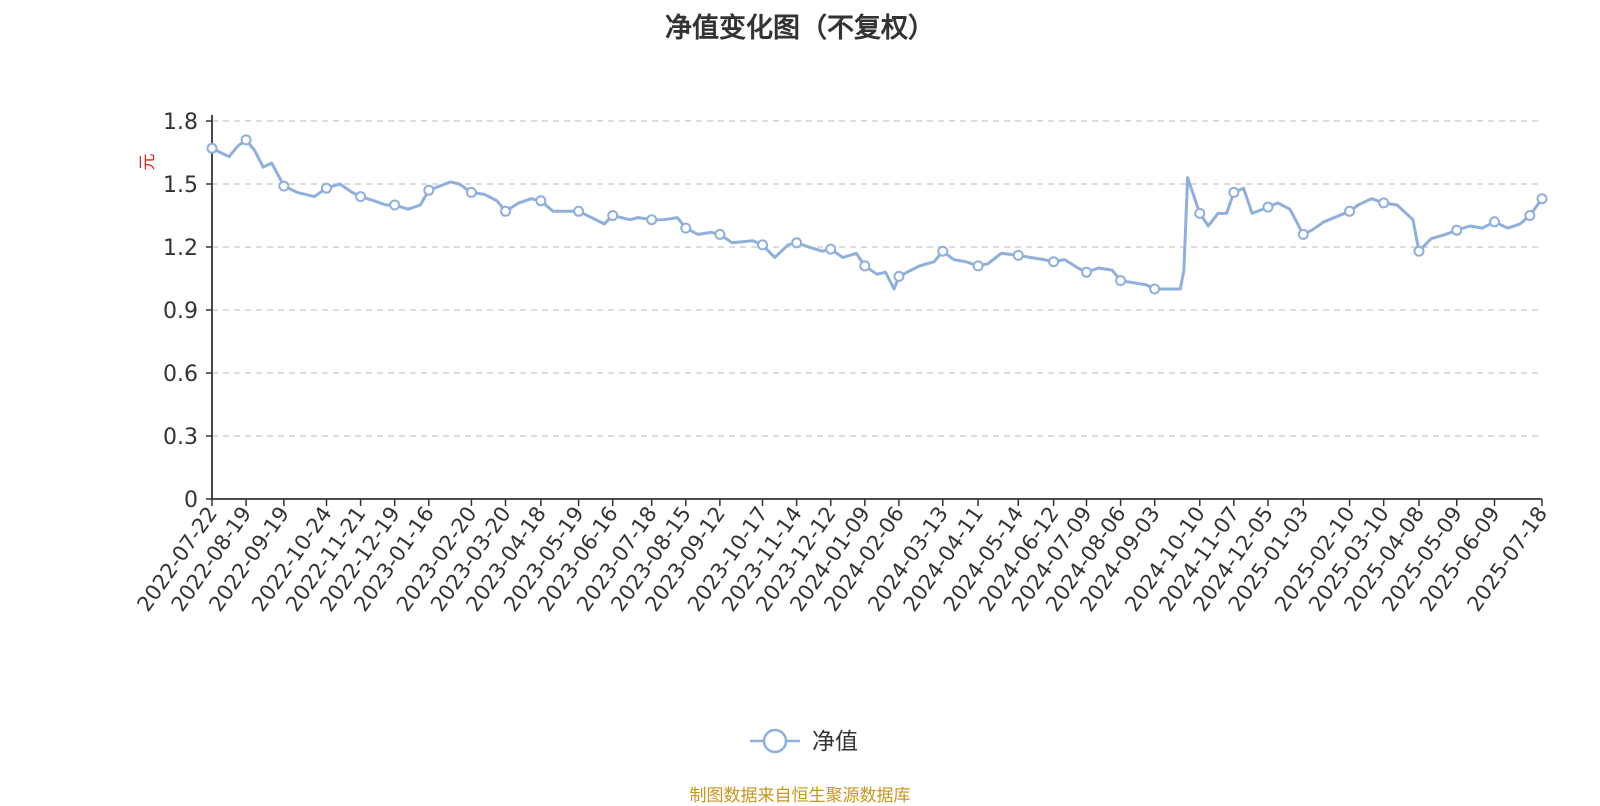 This screenshot has width=1600, height=806. What do you see at coordinates (800, 28) in the screenshot?
I see `chart-title: 净值变化图（不复权）` at bounding box center [800, 28].